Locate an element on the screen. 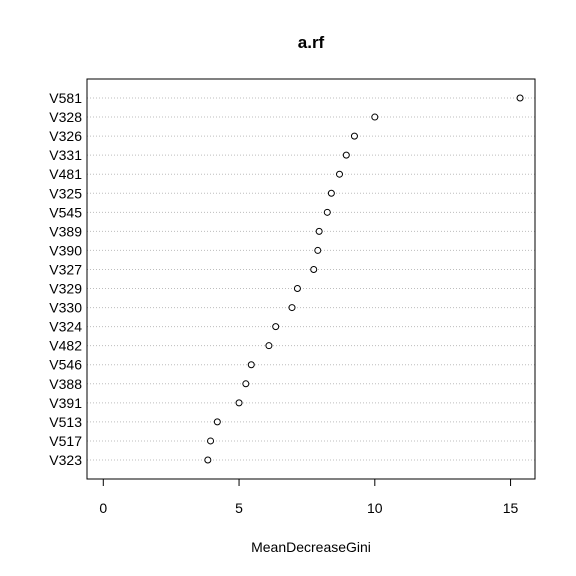 The width and height of the screenshot is (576, 576). y-label-v391: V391 is located at coordinates (65, 403).